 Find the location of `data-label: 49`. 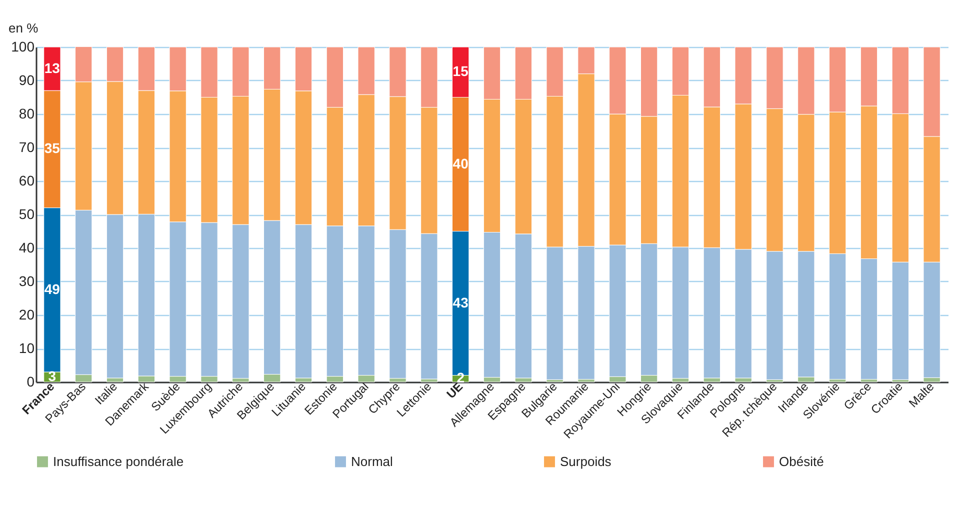

data-label: 49 is located at coordinates (52, 288).